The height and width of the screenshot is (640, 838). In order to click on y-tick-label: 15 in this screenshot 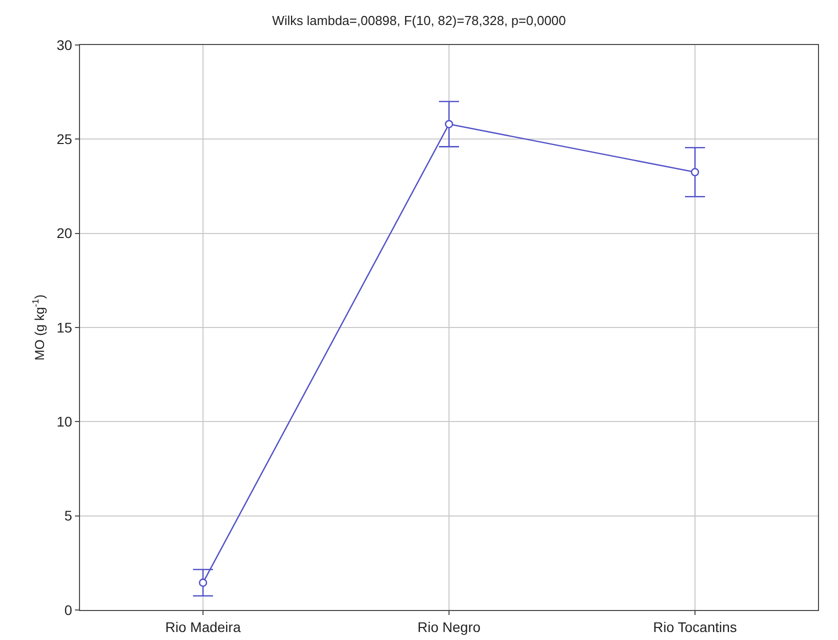, I will do `click(64, 327)`.